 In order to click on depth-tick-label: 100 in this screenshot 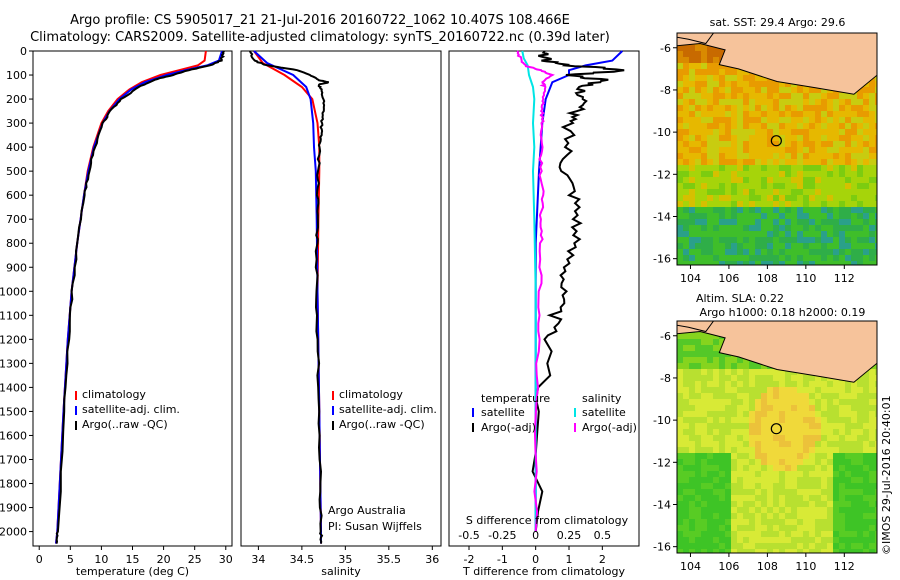, I will do `click(16, 75)`.